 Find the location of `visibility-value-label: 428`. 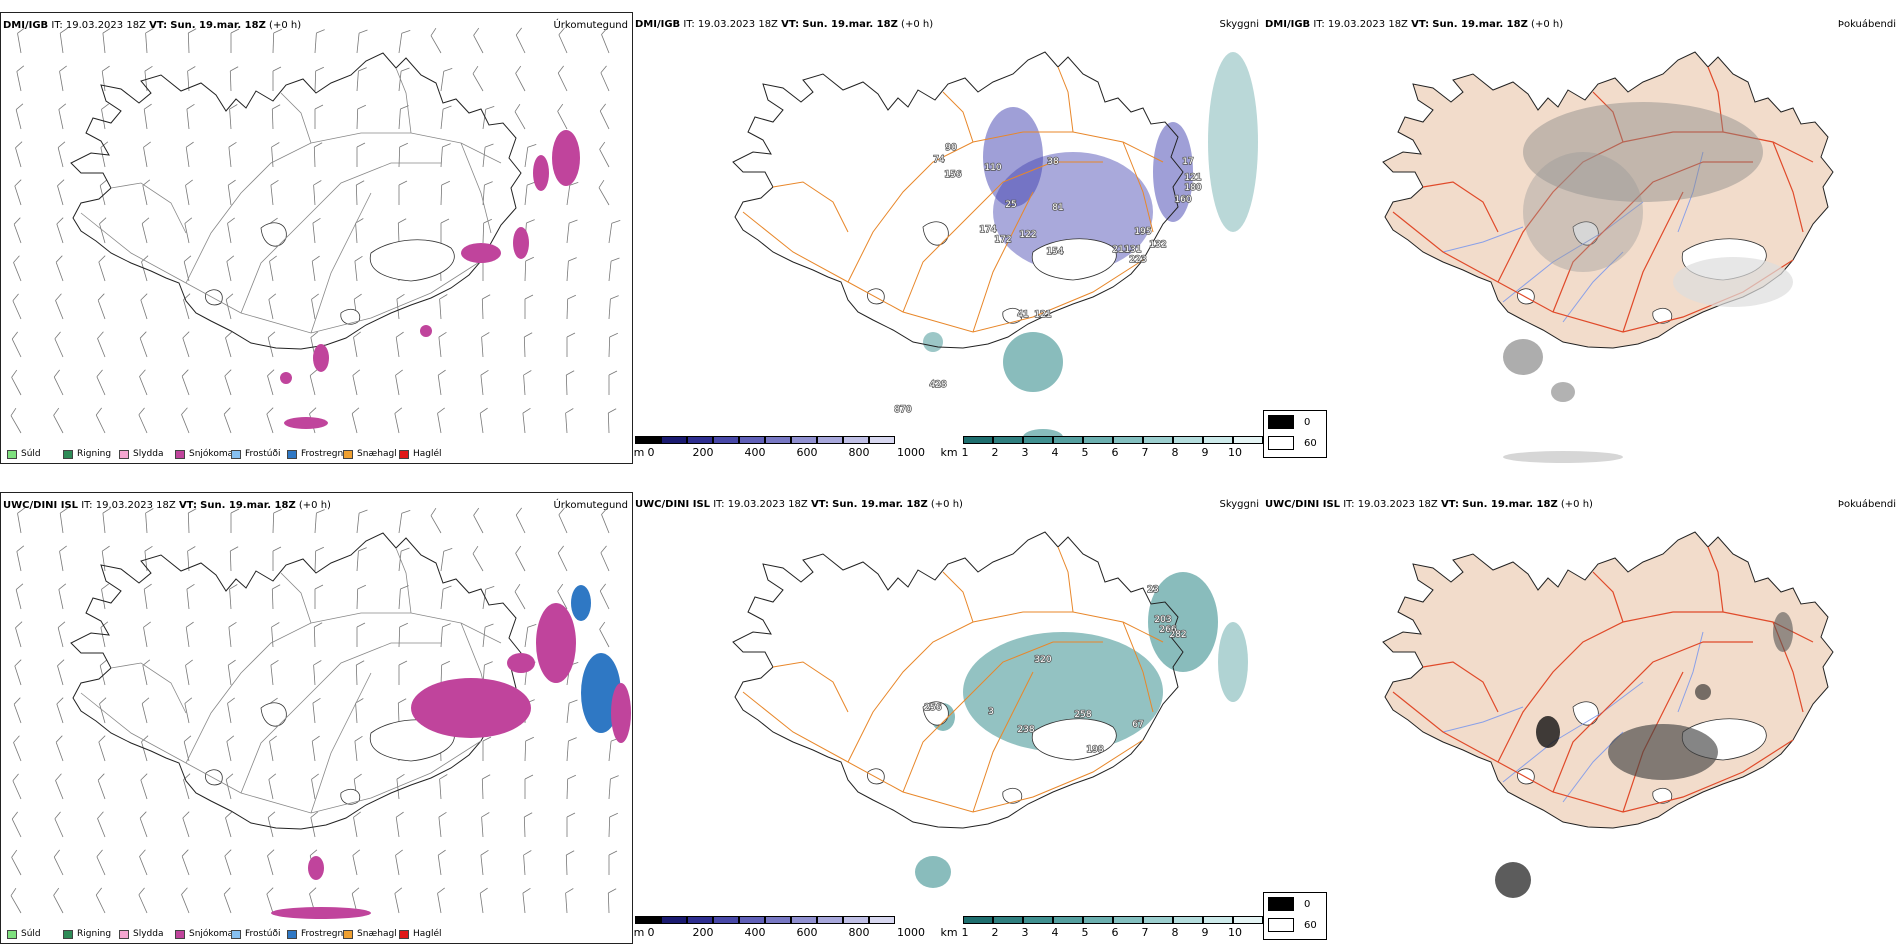

visibility-value-label: 428 is located at coordinates (937, 385).